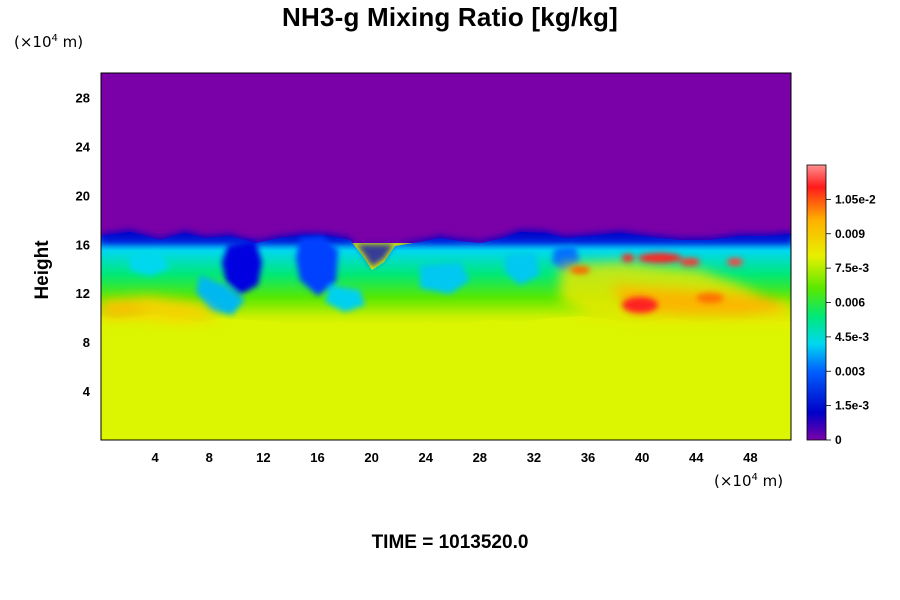 The height and width of the screenshot is (600, 900). I want to click on x-tick-label: 24, so click(425, 457).